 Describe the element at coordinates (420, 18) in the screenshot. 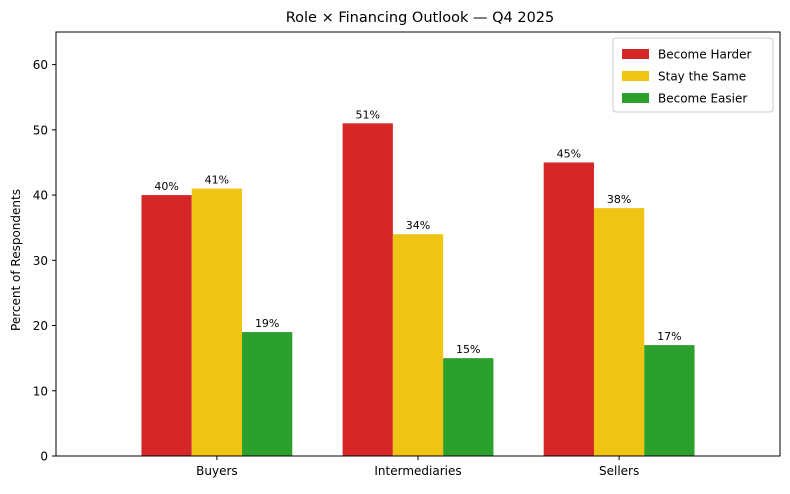

I see `chart-title: Role × Financing Outlook — Q4 2025` at that location.